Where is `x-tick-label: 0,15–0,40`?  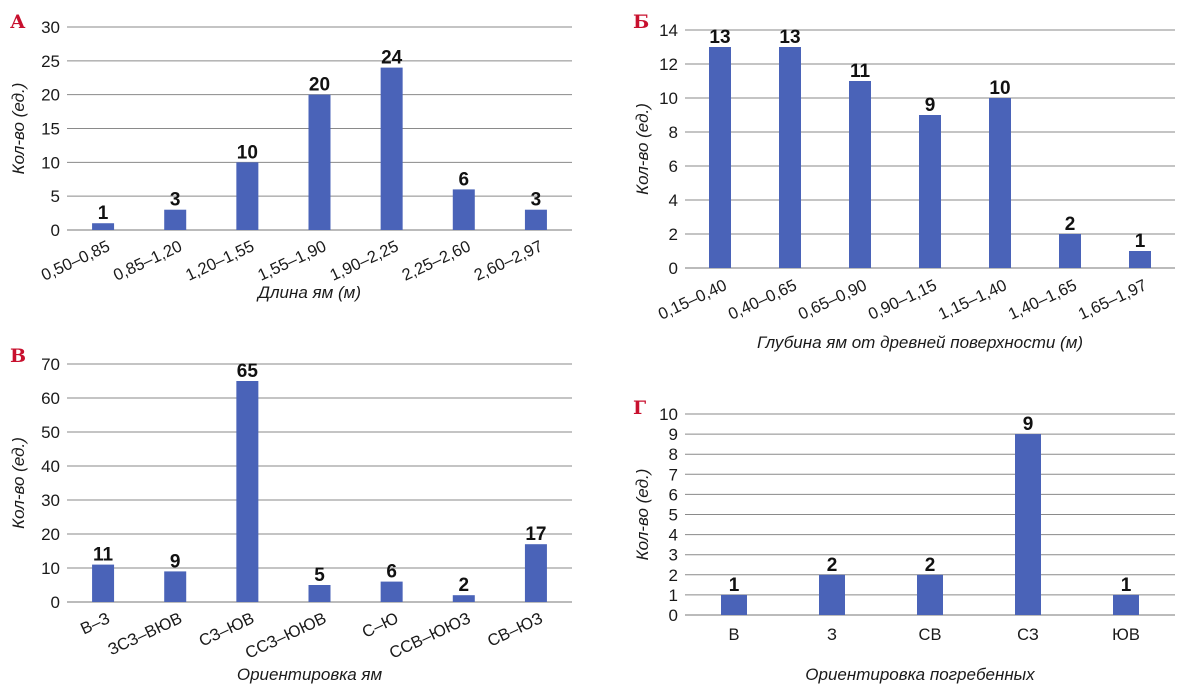 x-tick-label: 0,15–0,40 is located at coordinates (693, 299).